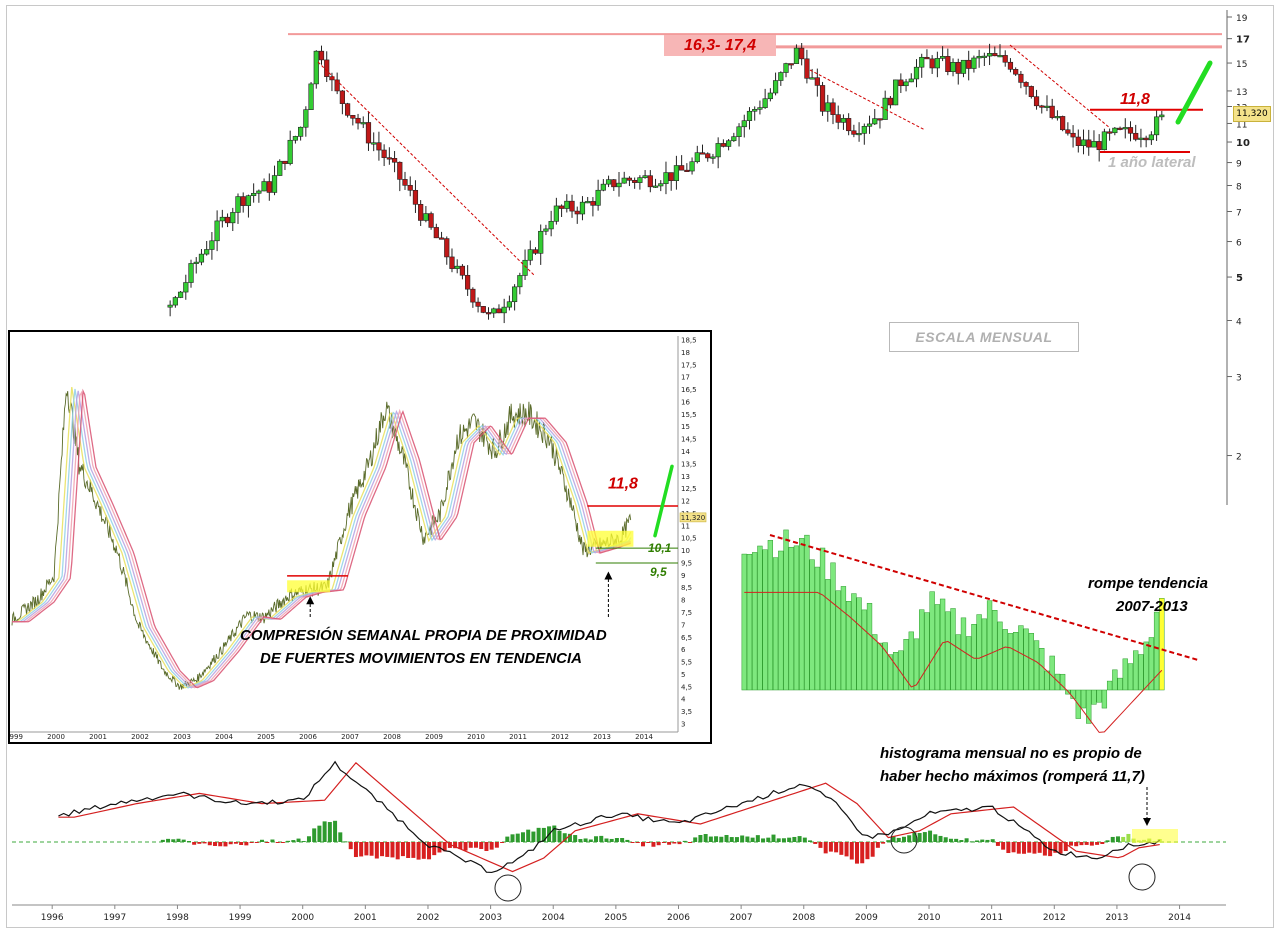 Image resolution: width=1279 pixels, height=931 pixels. What do you see at coordinates (98, 737) in the screenshot?
I see `inset-year-label: 2001` at bounding box center [98, 737].